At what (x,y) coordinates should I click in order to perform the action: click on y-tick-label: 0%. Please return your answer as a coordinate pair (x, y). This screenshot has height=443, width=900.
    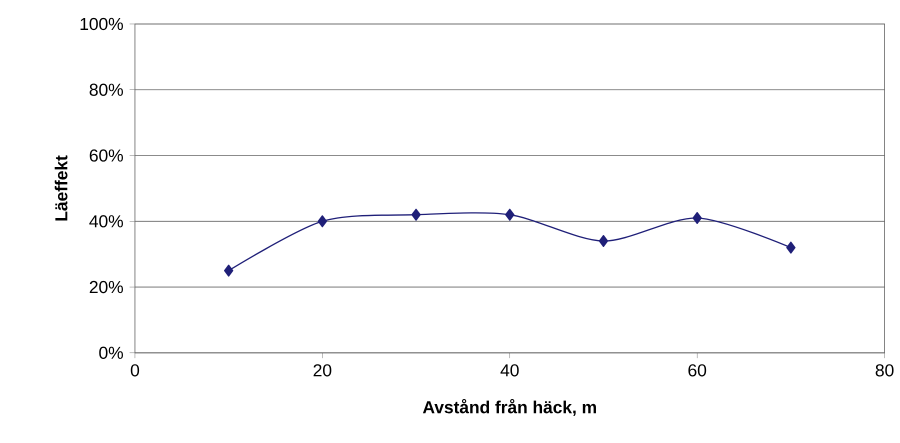
    Looking at the image, I should click on (111, 353).